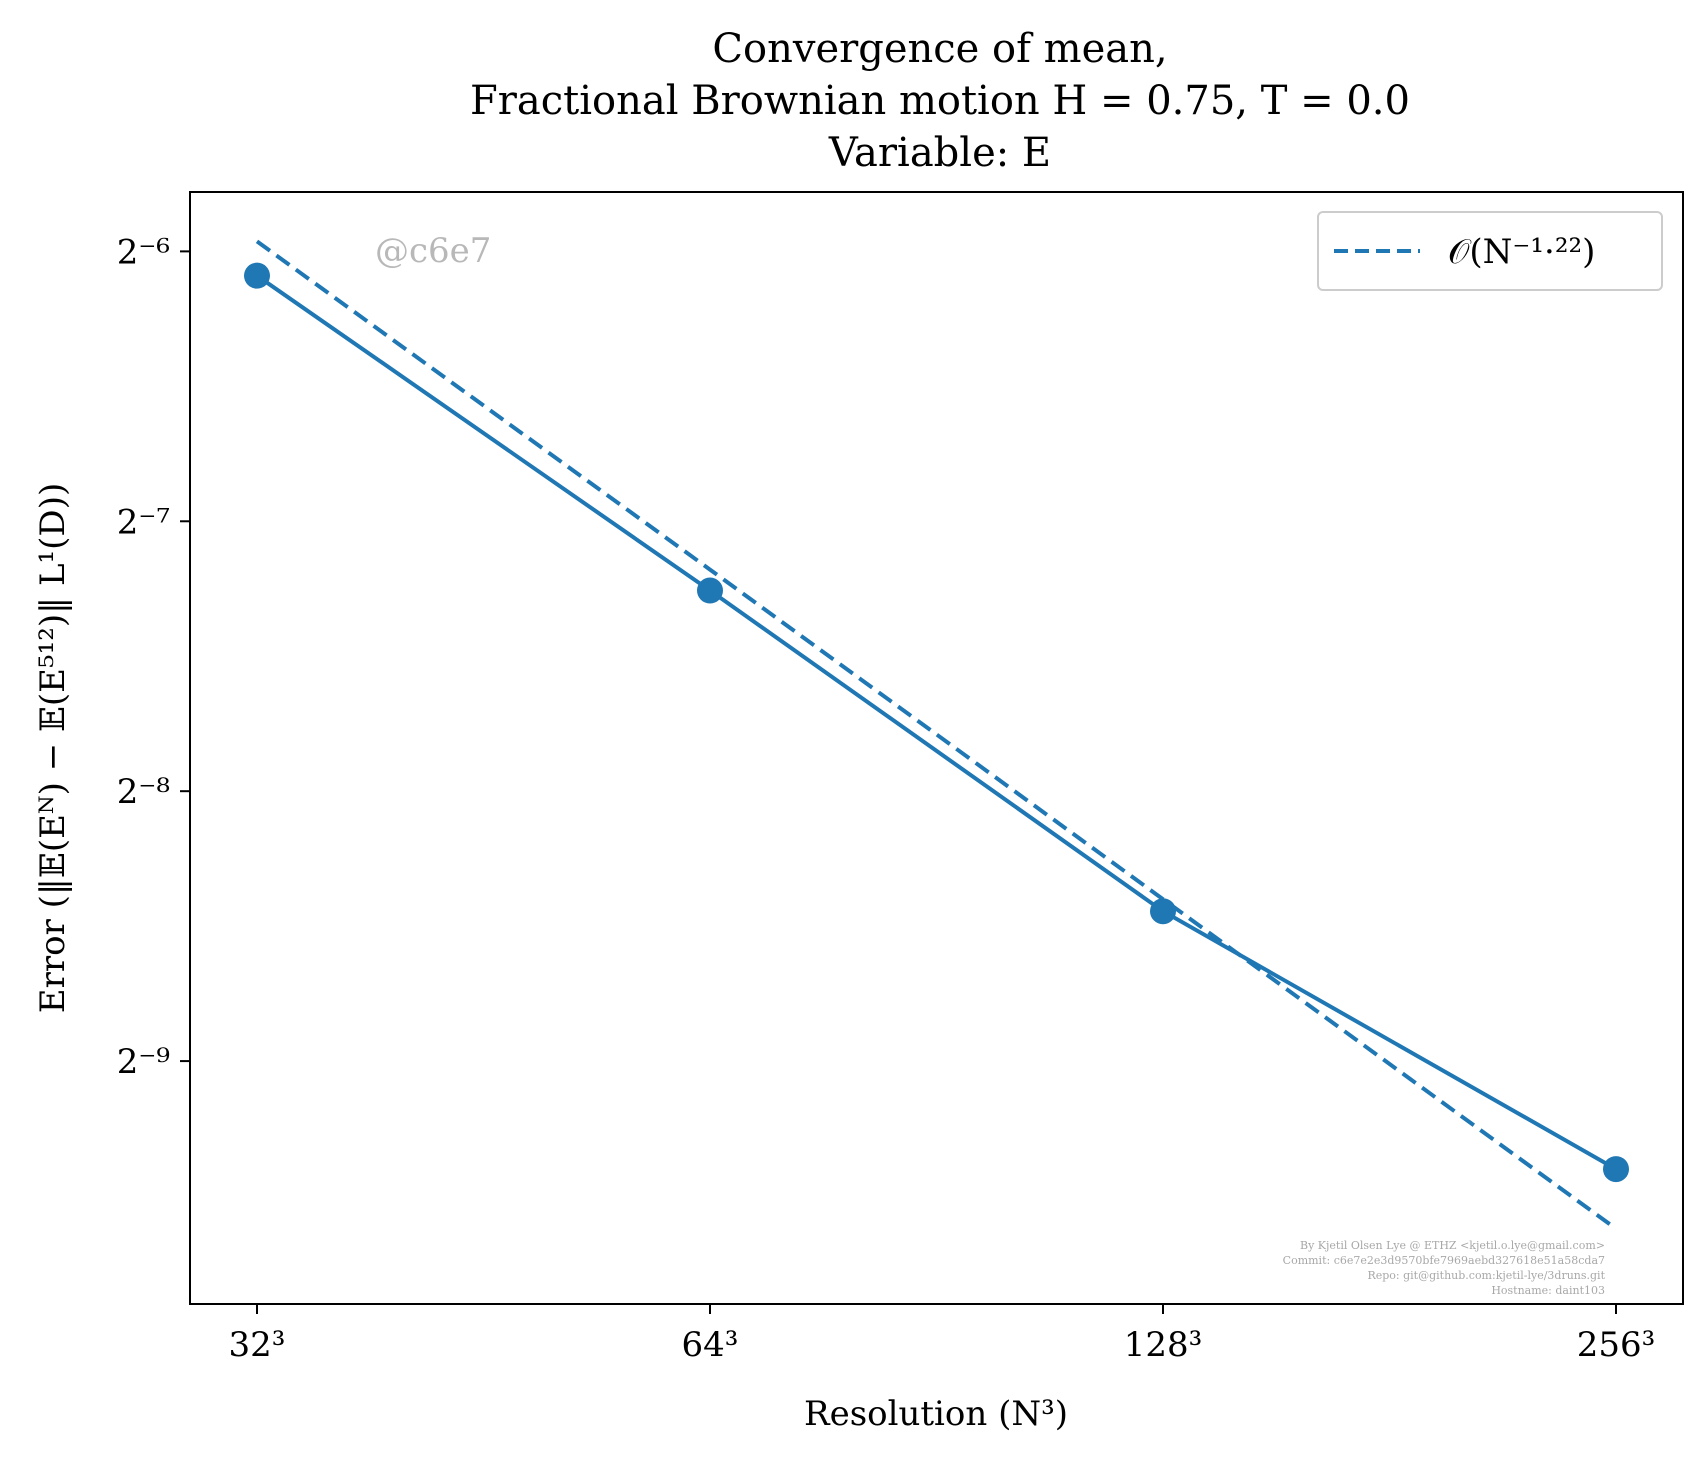 The width and height of the screenshot is (1706, 1457). Describe the element at coordinates (1521, 252) in the screenshot. I see `legend-label: 𝒪(N⁻¹·²²)` at that location.